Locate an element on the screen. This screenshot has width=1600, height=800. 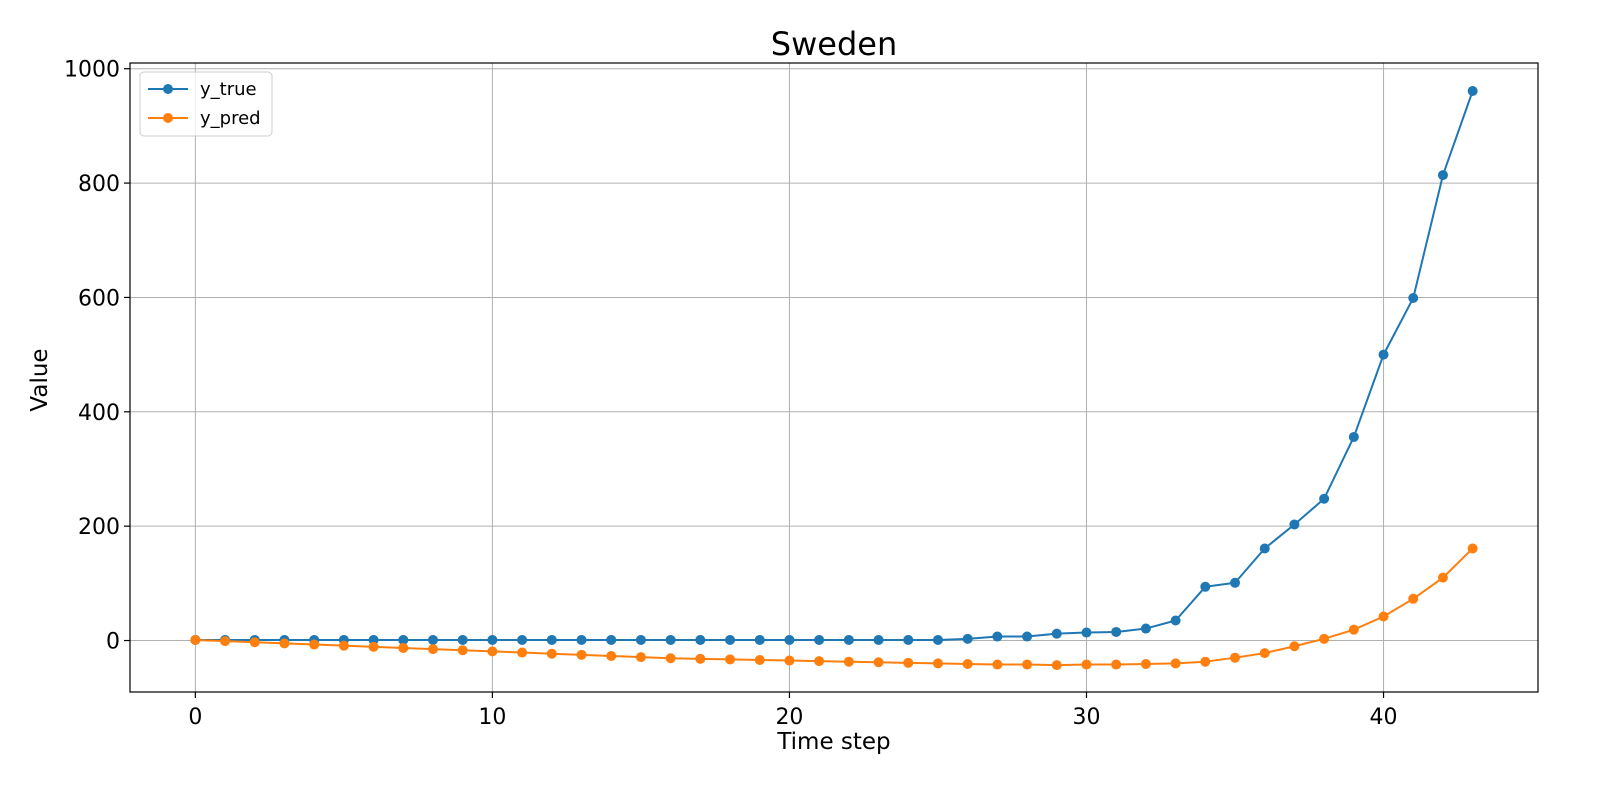
y-tick-label: 0 is located at coordinates (113, 642).